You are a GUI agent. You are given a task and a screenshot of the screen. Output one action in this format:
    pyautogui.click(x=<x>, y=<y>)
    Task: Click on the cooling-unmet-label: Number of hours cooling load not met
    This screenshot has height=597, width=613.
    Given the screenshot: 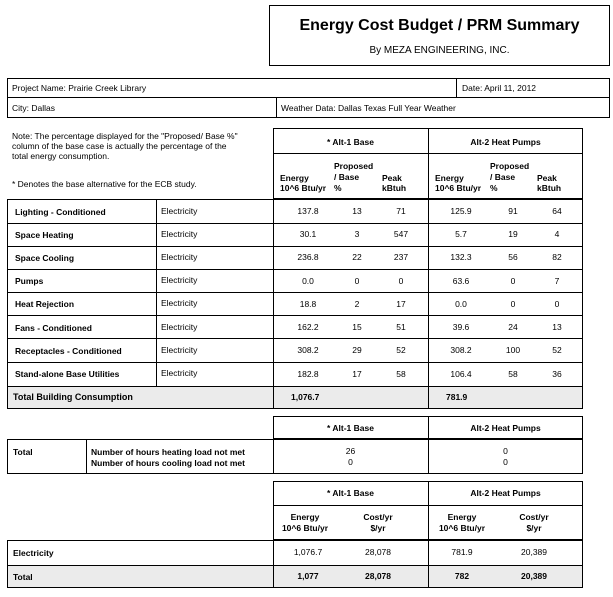 What is the action you would take?
    pyautogui.click(x=168, y=463)
    